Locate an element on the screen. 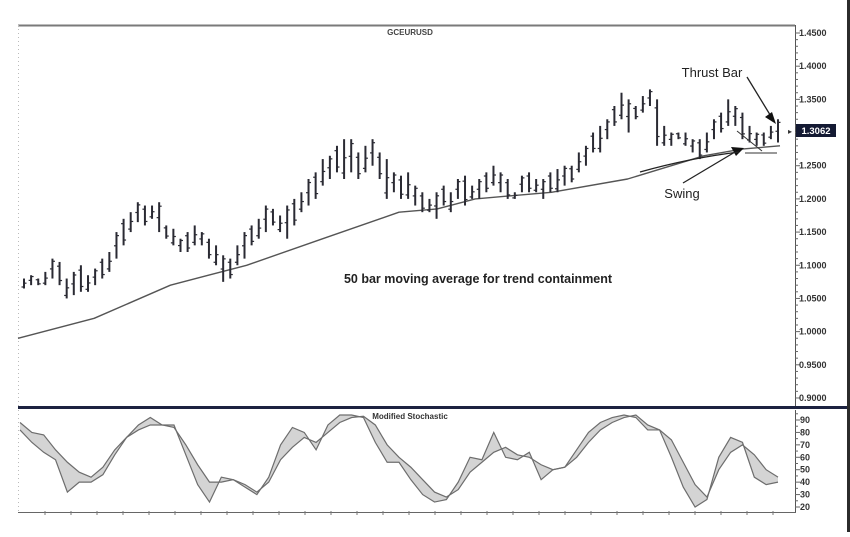 This screenshot has width=850, height=537. panel-separator is located at coordinates (433, 407).